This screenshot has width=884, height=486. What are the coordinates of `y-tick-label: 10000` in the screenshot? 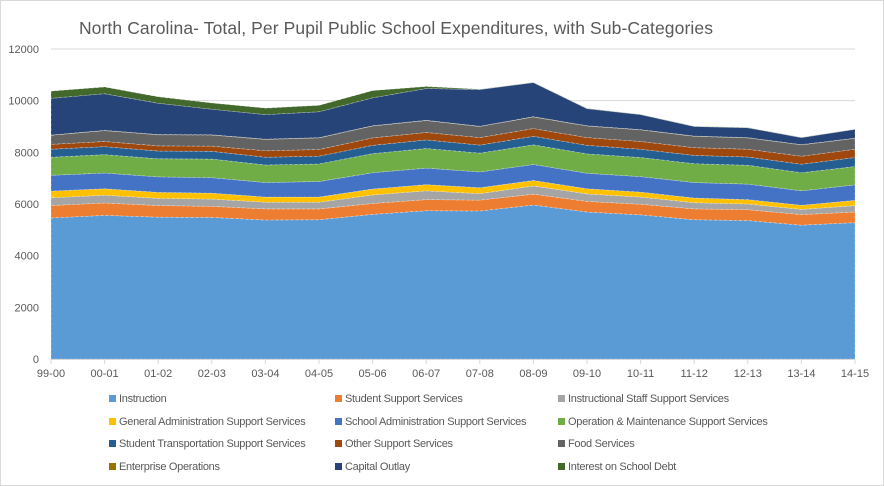 It's located at (23, 102).